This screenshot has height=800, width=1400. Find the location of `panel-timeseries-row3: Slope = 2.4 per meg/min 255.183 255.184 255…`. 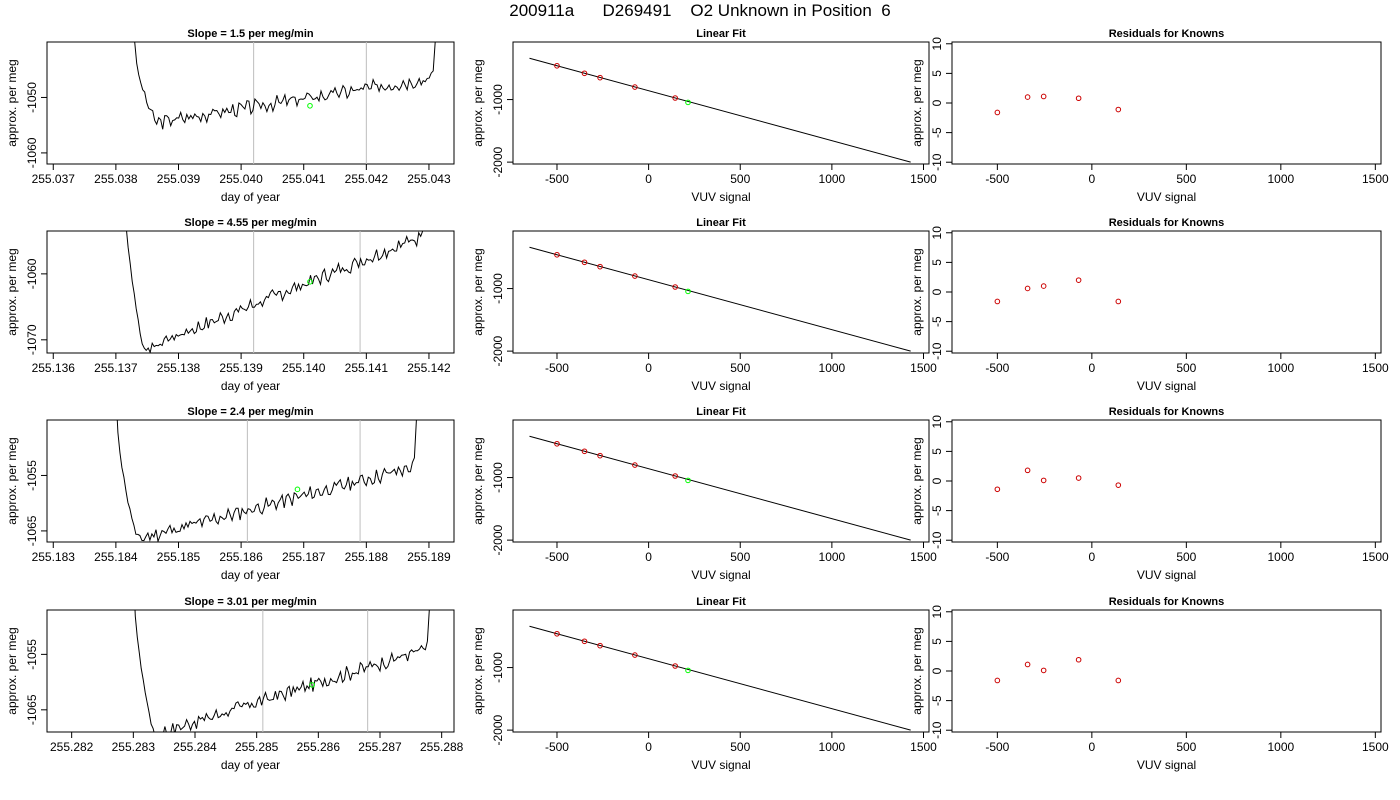

panel-timeseries-row3: Slope = 2.4 per meg/min 255.183 255.184 255… is located at coordinates (230, 494).